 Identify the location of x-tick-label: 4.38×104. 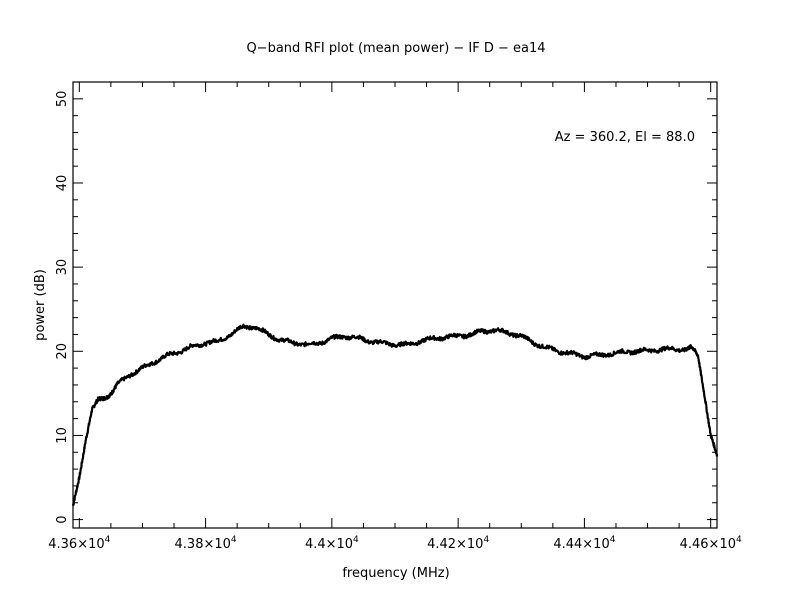
(206, 543).